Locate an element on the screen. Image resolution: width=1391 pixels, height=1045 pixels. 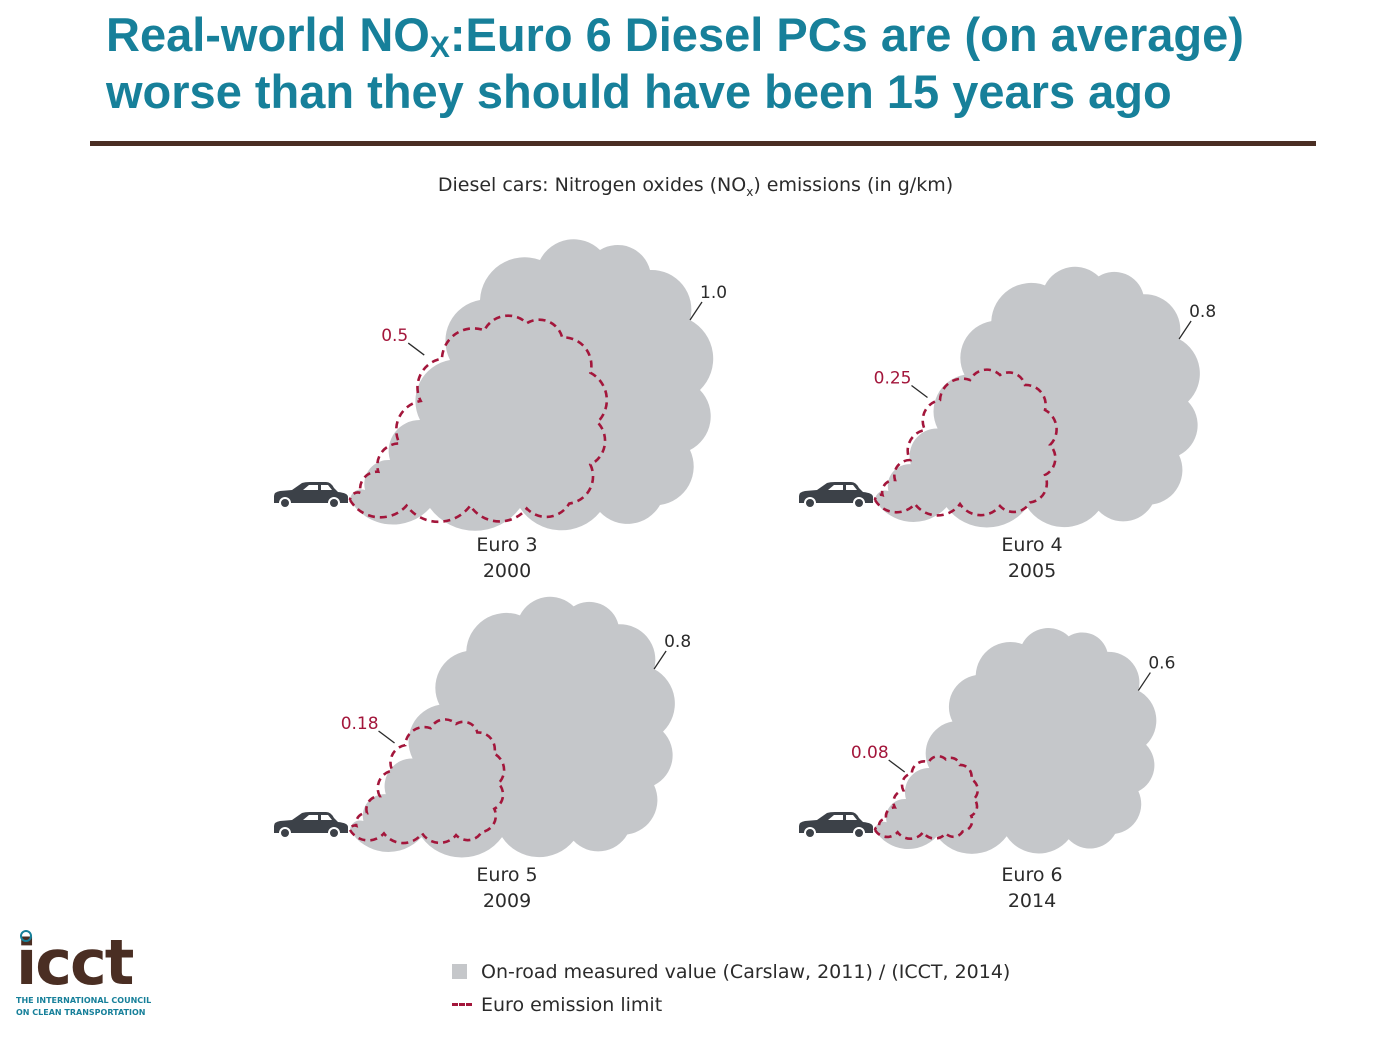
dashed-line-icon is located at coordinates (462, 1004).